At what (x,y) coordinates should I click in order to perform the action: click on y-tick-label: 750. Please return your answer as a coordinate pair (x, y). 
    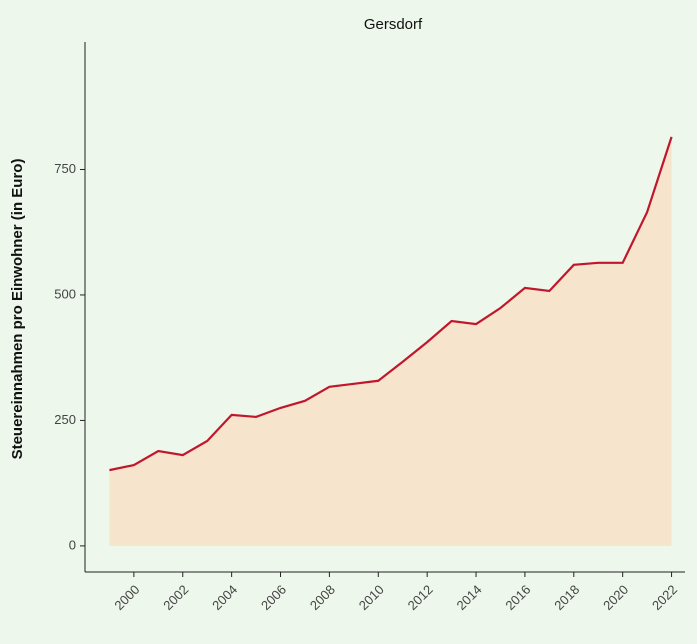
    Looking at the image, I should click on (65, 168).